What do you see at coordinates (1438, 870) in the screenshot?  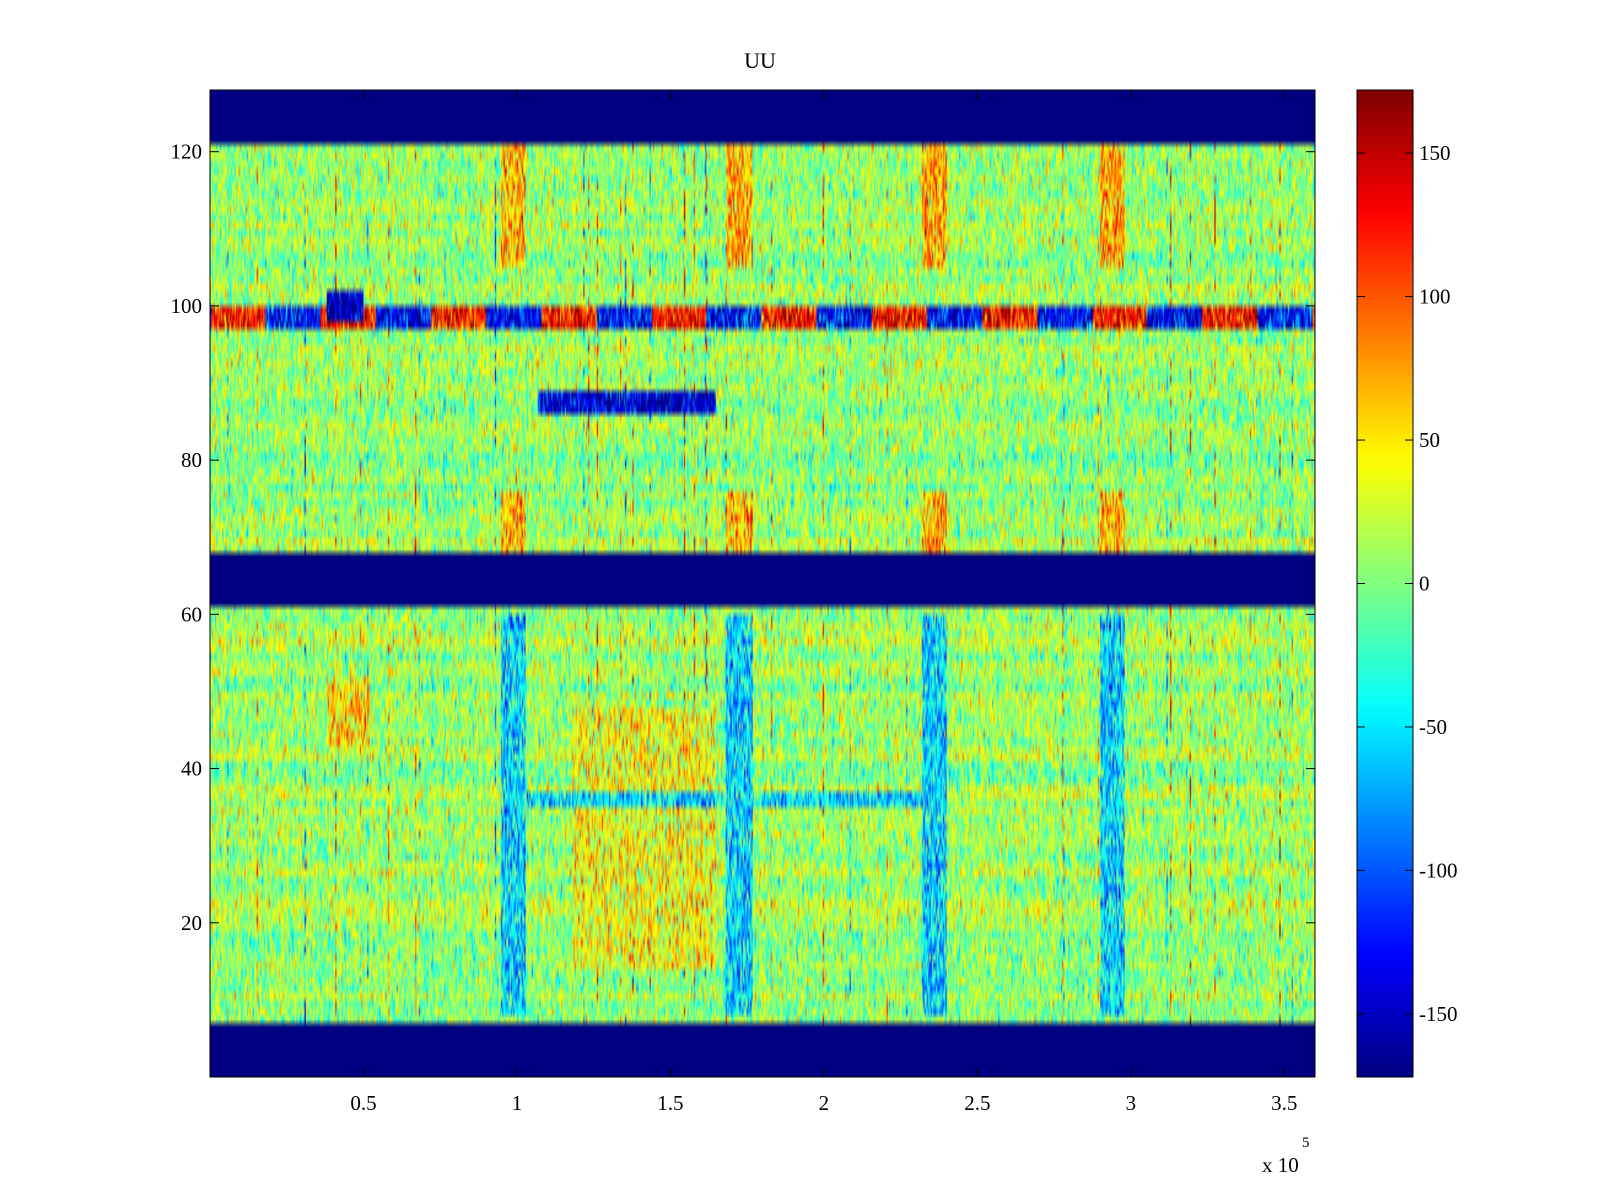 I see `colorbar-tick-label: -100` at bounding box center [1438, 870].